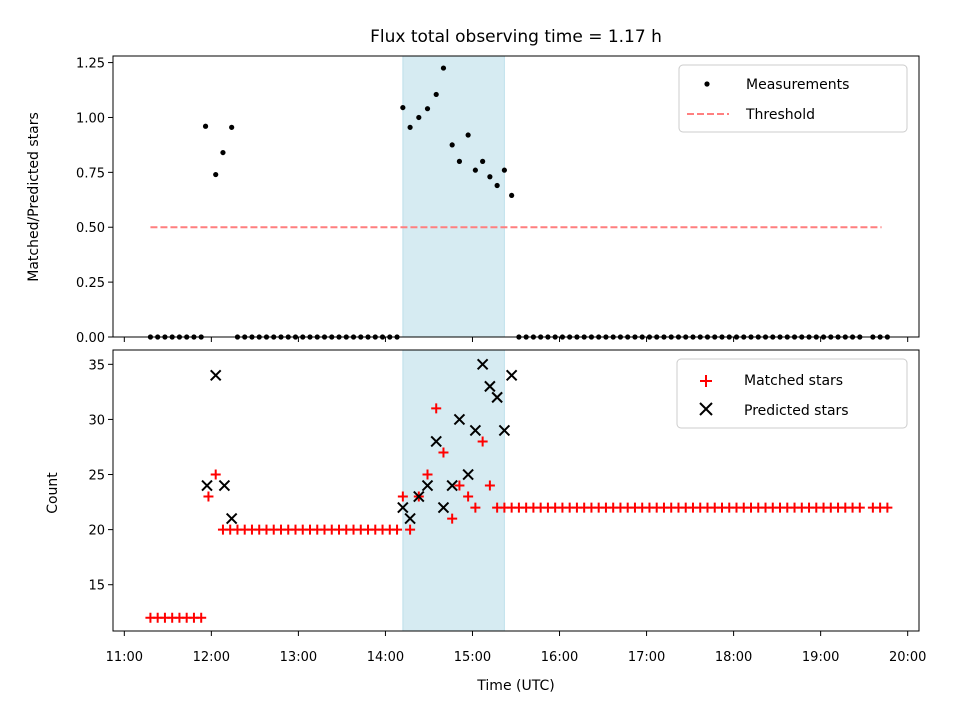 The width and height of the screenshot is (960, 720). What do you see at coordinates (516, 37) in the screenshot?
I see `chart-title: Flux total observing time = 1.17 h` at bounding box center [516, 37].